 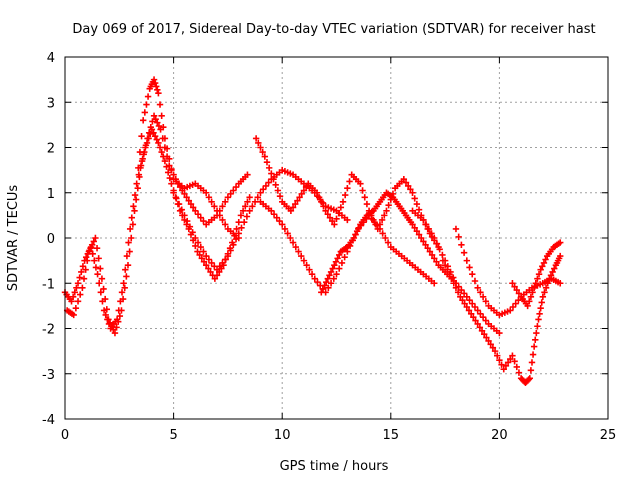 What do you see at coordinates (194, 204) in the screenshot?
I see `series-track-c` at bounding box center [194, 204].